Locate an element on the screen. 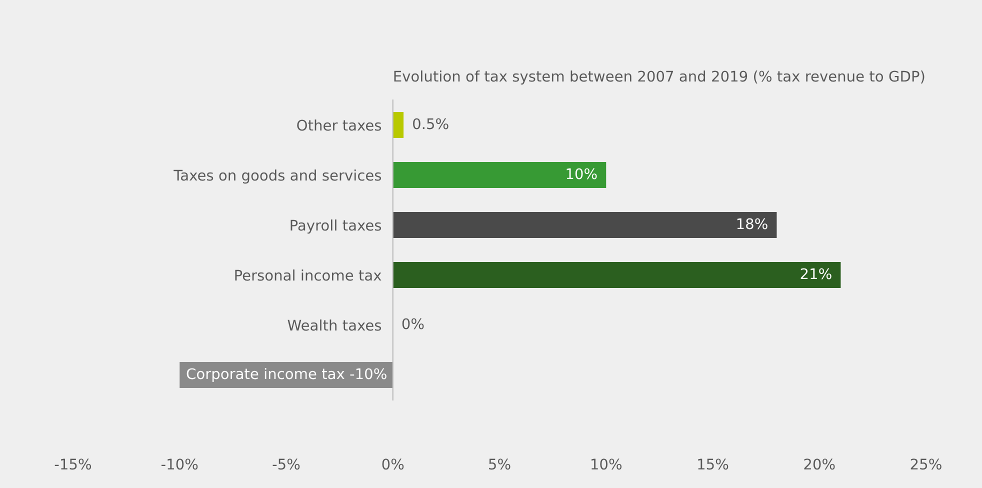 This screenshot has height=488, width=982. data-label: 18% is located at coordinates (752, 224).